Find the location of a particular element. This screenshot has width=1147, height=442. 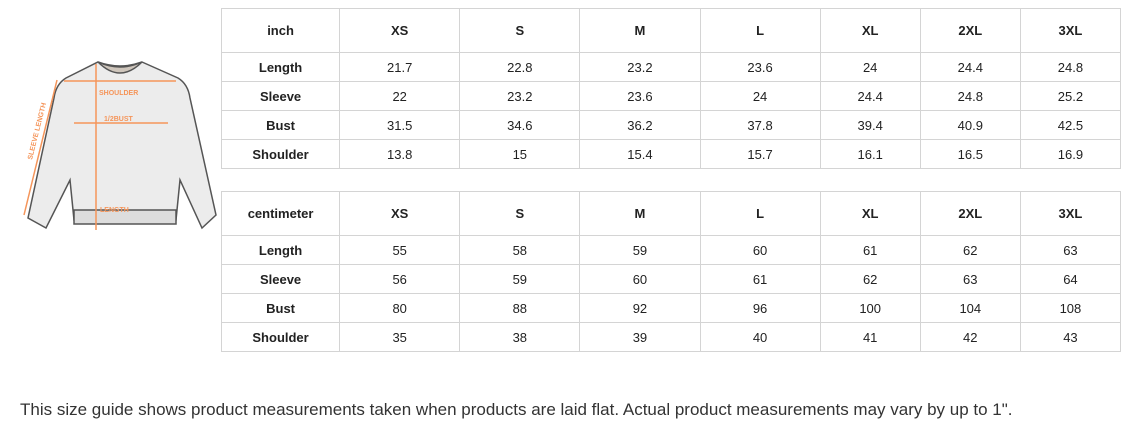

measurement-cell: 22 is located at coordinates (400, 96).